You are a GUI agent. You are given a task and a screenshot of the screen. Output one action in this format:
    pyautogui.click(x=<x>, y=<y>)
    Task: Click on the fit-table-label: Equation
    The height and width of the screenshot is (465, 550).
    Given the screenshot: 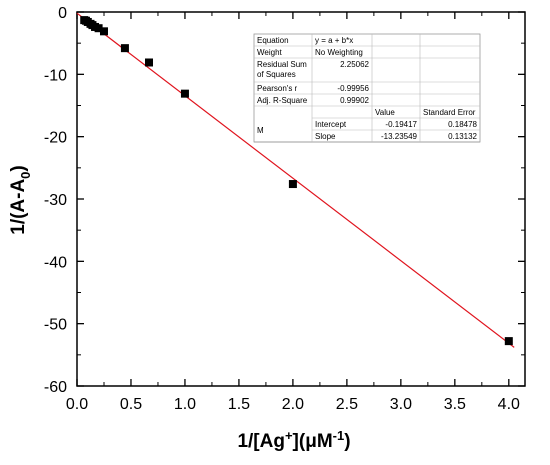 What is the action you would take?
    pyautogui.click(x=273, y=40)
    